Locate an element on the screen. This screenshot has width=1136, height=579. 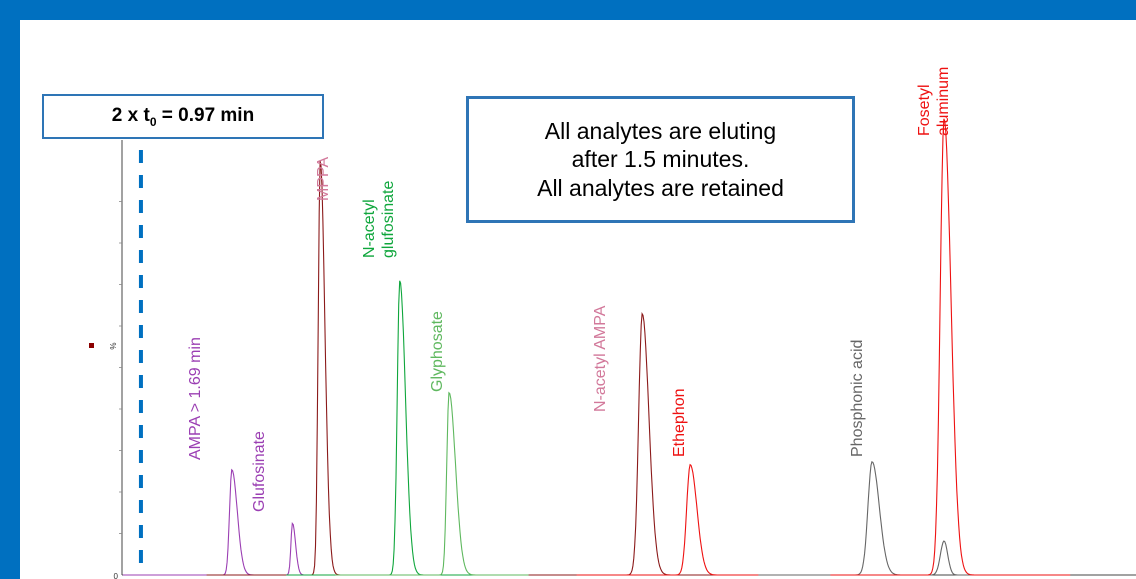
y-tick-label: 0 is located at coordinates (116, 575).